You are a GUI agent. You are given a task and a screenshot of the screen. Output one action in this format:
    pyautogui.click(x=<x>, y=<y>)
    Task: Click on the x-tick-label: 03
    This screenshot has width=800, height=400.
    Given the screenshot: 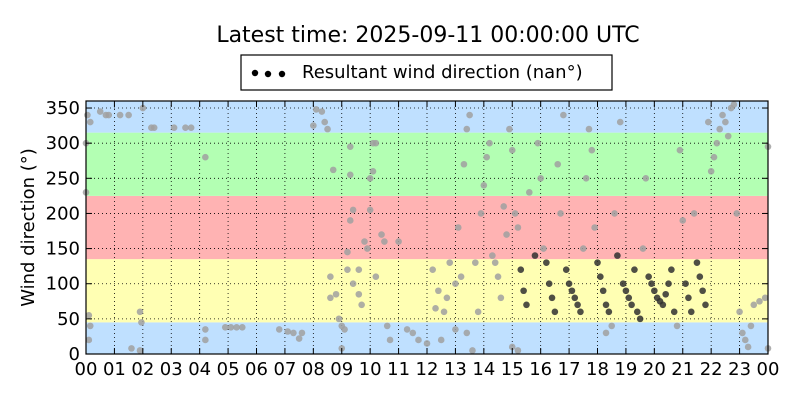 What is the action you would take?
    pyautogui.click(x=171, y=369)
    